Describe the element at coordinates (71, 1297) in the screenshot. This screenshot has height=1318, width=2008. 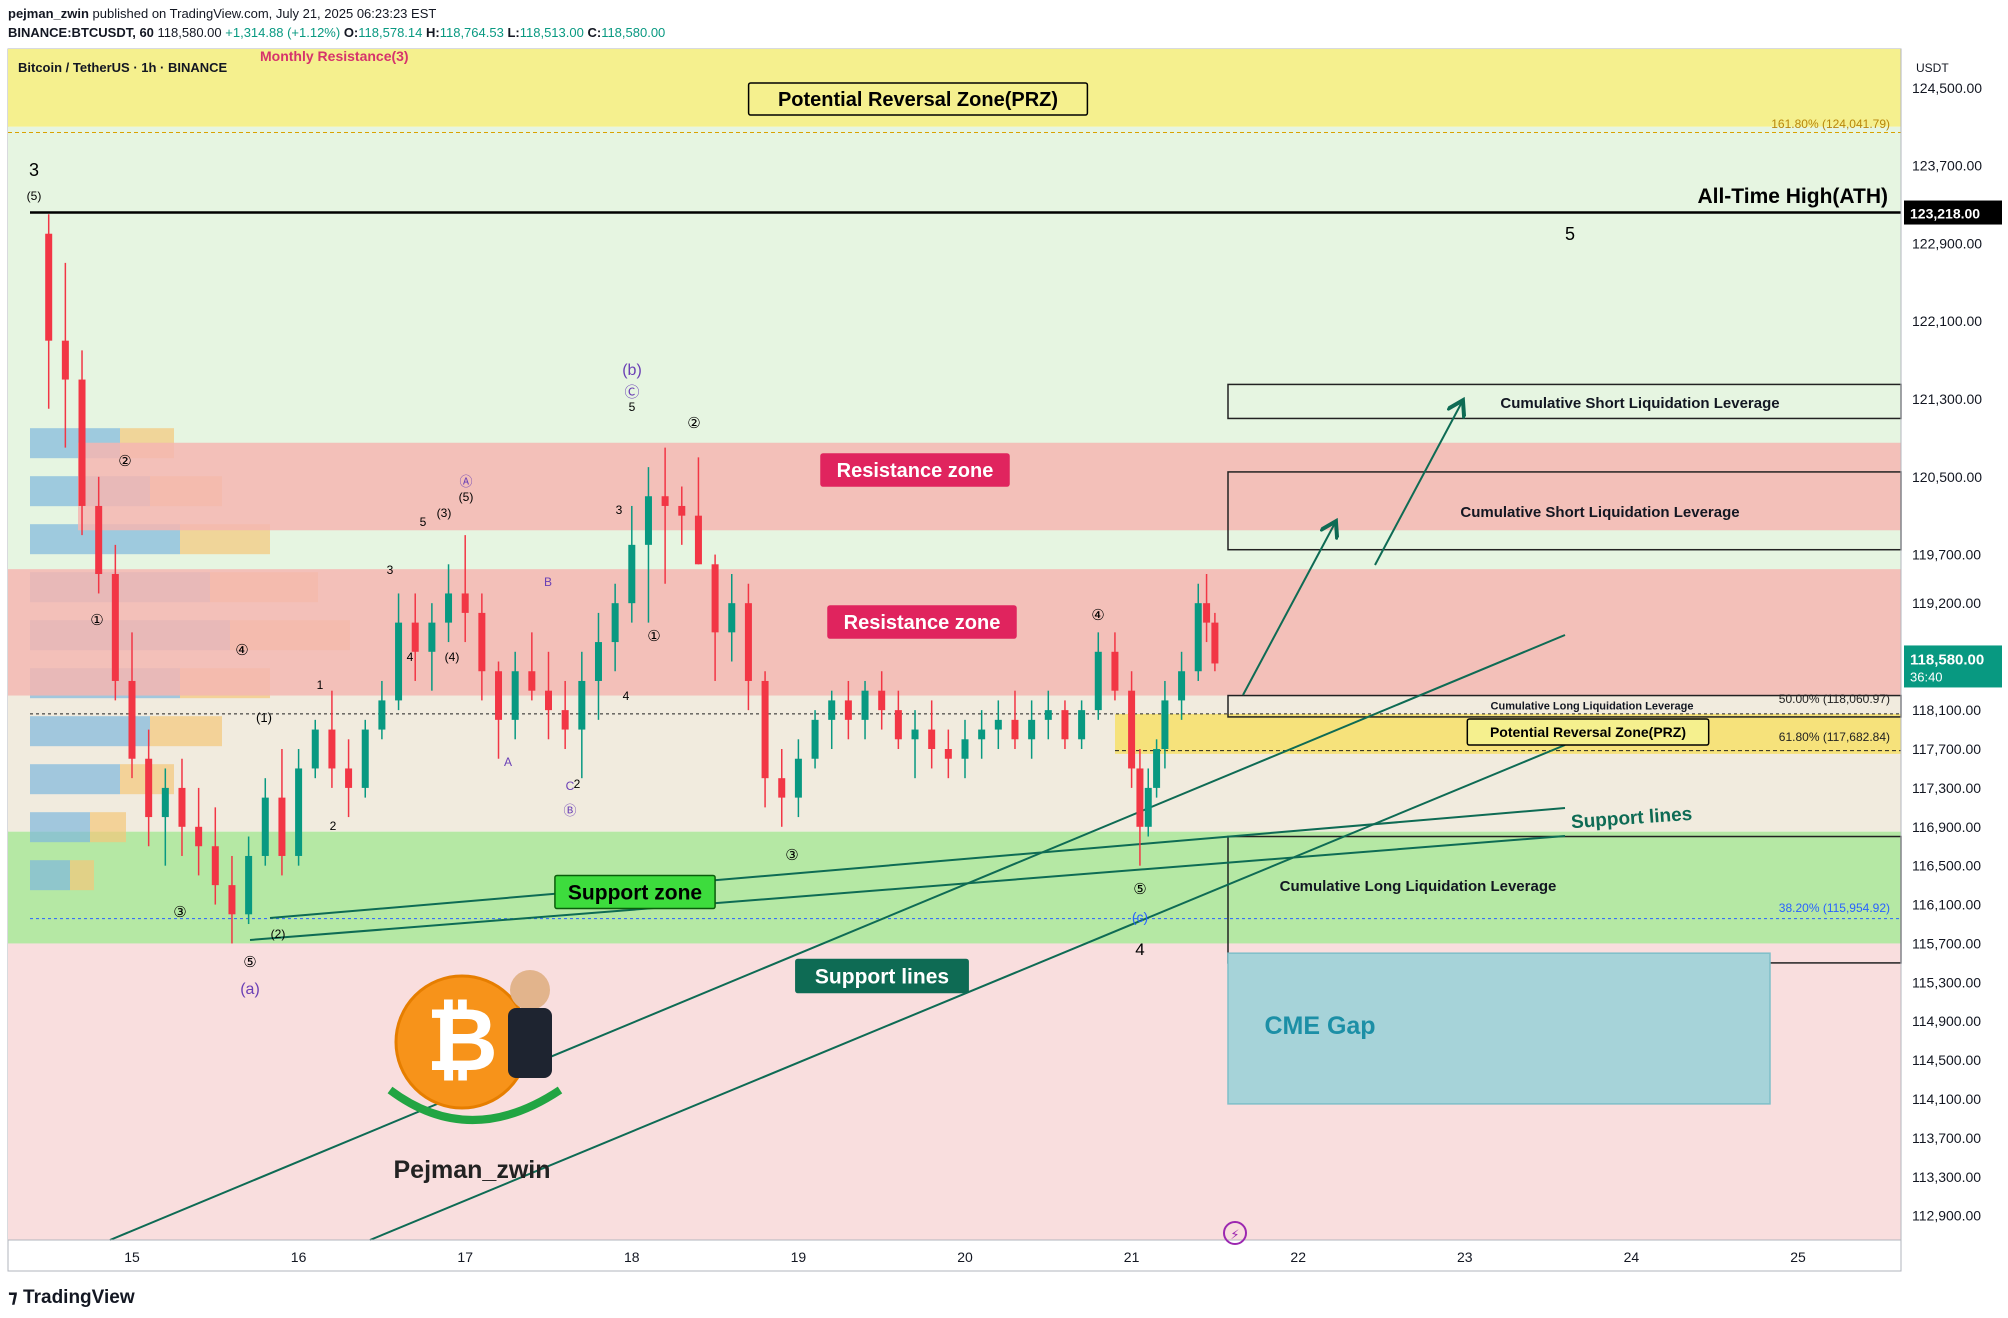
I see `tradingview-logo: ⁊ TradingView` at that location.